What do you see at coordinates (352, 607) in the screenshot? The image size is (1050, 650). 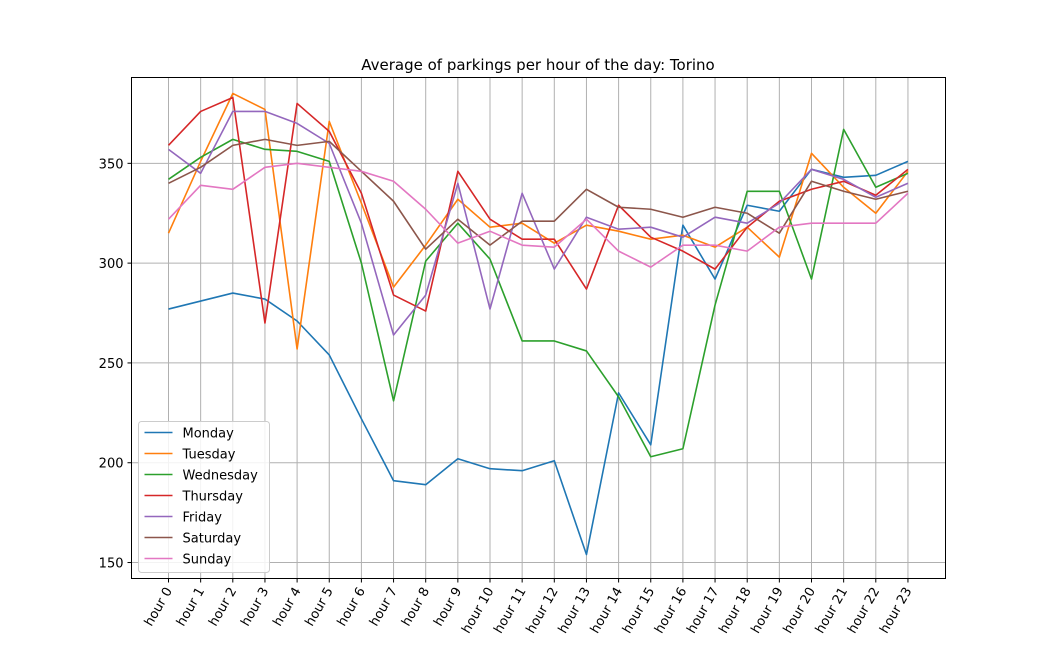 I see `x-tick-label: hour 6` at bounding box center [352, 607].